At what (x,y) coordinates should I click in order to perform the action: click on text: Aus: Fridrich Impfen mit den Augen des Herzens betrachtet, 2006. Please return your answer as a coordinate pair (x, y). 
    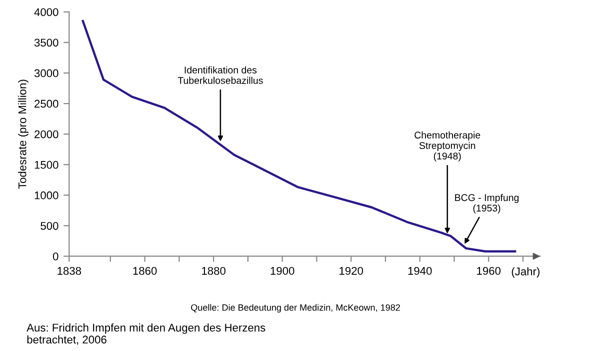
    Looking at the image, I should click on (146, 334).